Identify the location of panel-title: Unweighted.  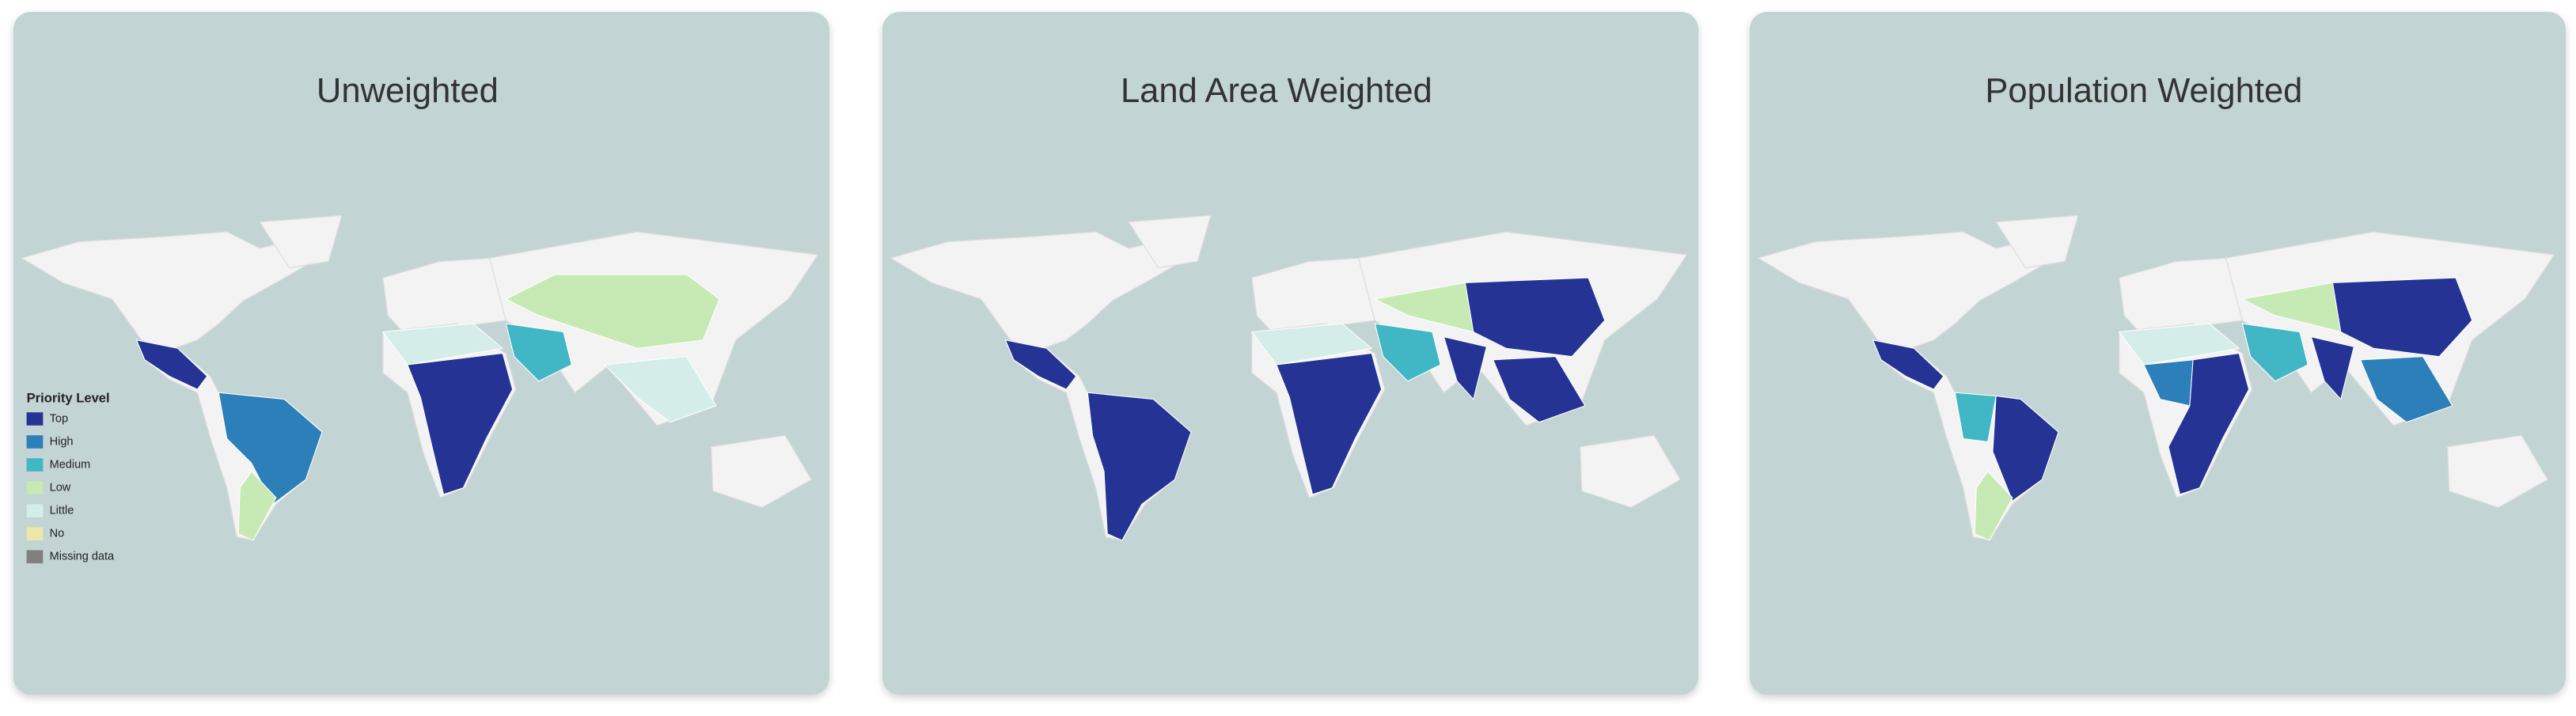
(408, 91).